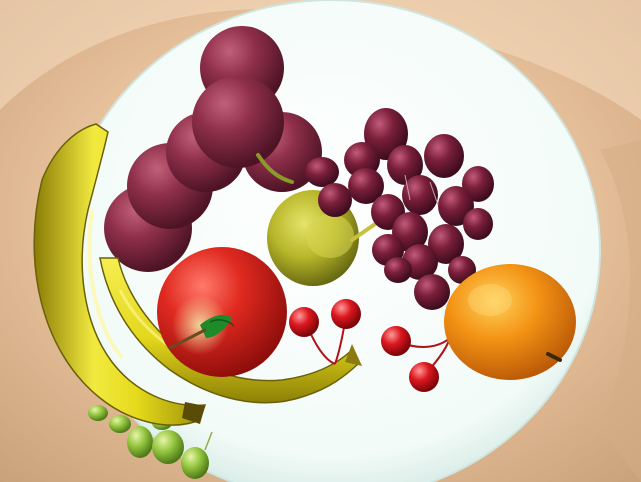  I want to click on orange, so click(510, 322).